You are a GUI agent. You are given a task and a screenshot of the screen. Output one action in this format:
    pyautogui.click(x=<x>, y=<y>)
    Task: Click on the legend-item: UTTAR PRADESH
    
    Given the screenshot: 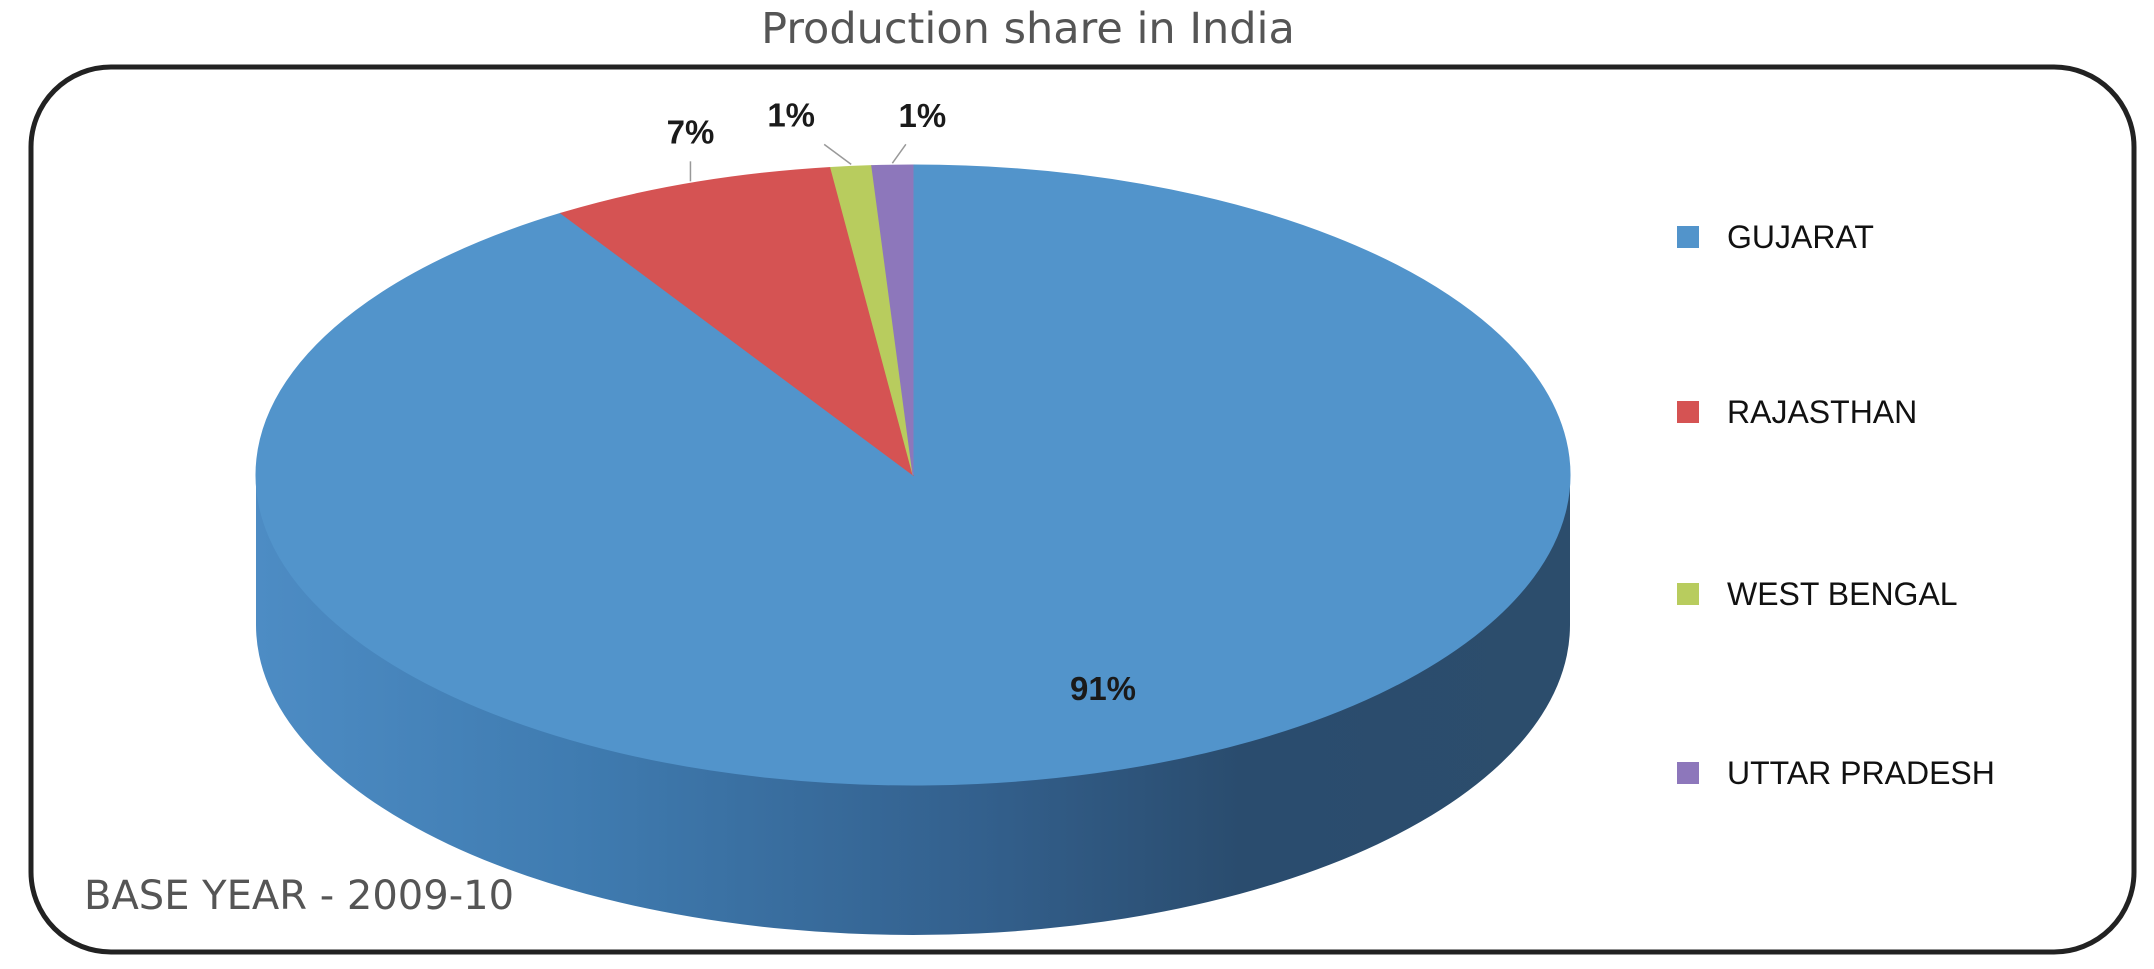 What is the action you would take?
    pyautogui.click(x=1836, y=773)
    